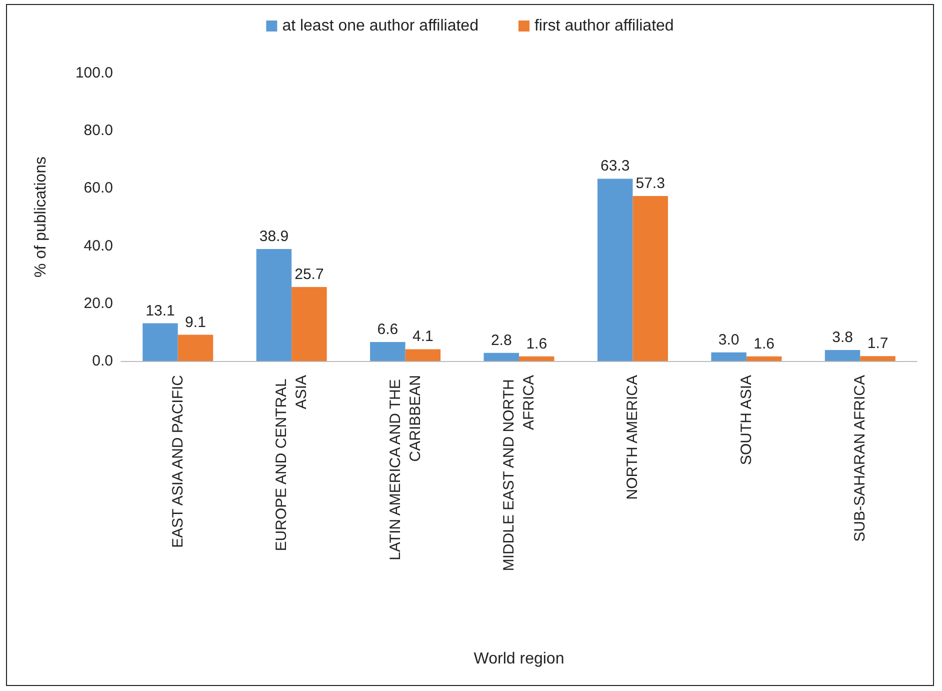 This screenshot has height=691, width=942. I want to click on data-label: 3.8, so click(842, 337).